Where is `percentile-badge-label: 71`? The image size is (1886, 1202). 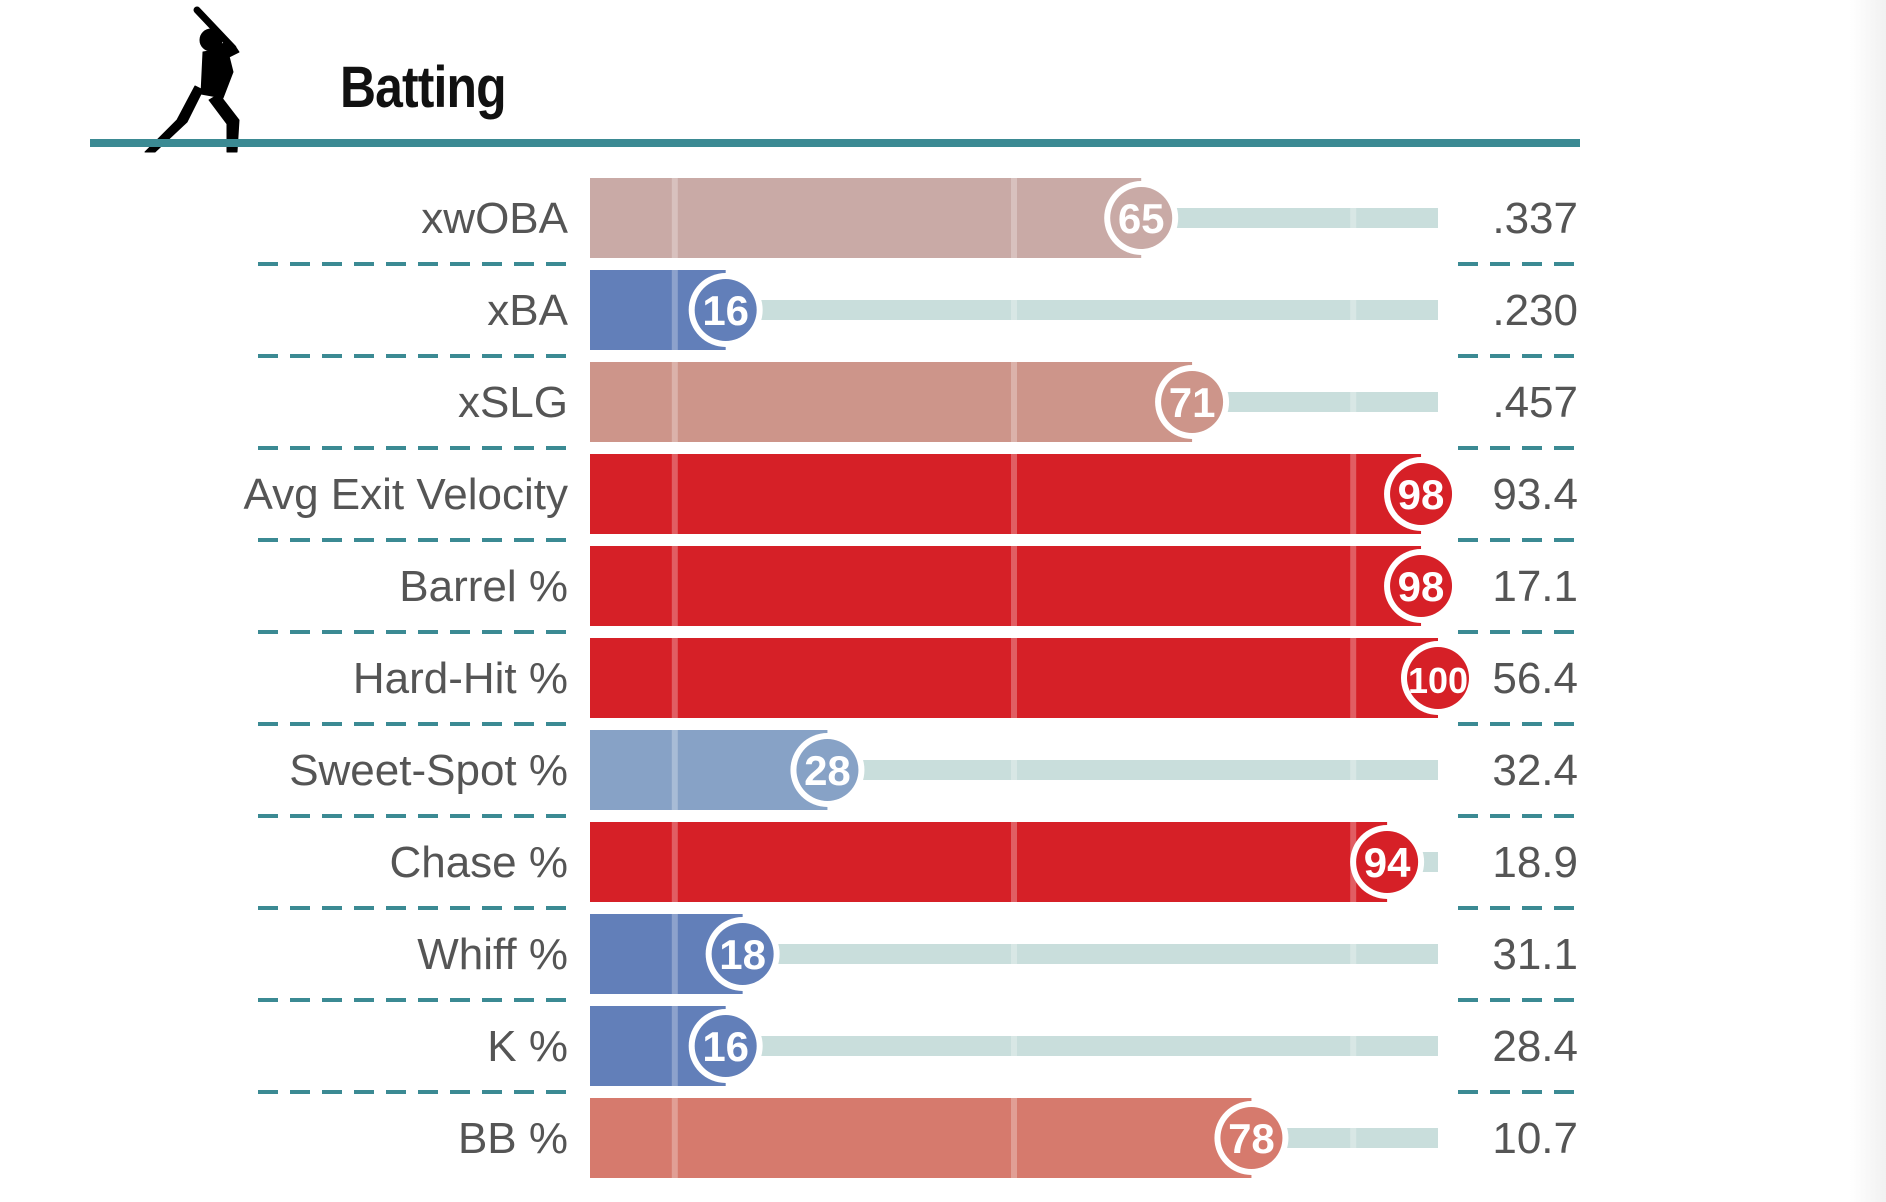
percentile-badge-label: 71 is located at coordinates (1192, 402).